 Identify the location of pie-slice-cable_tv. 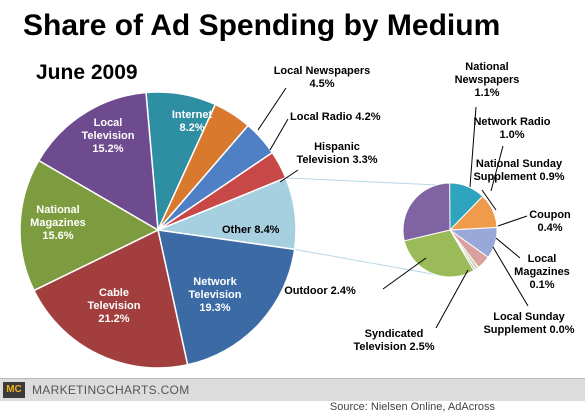
(110, 298).